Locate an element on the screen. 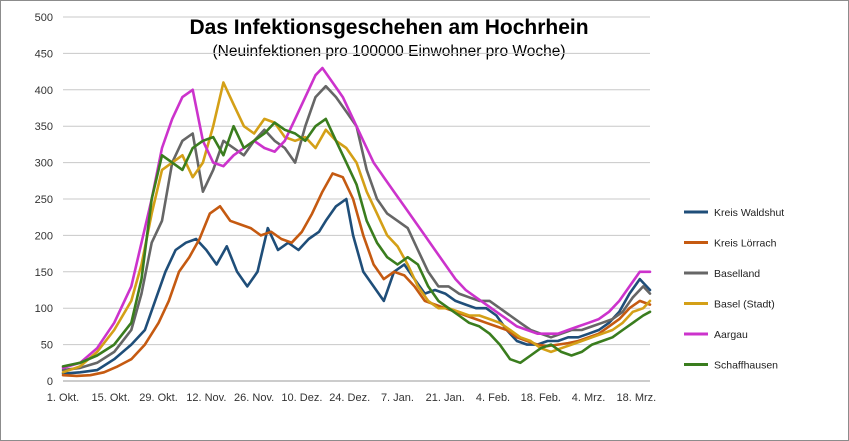 The width and height of the screenshot is (849, 441). chart-title: Das Infektionsgeschehen am Hochrhein is located at coordinates (388, 27).